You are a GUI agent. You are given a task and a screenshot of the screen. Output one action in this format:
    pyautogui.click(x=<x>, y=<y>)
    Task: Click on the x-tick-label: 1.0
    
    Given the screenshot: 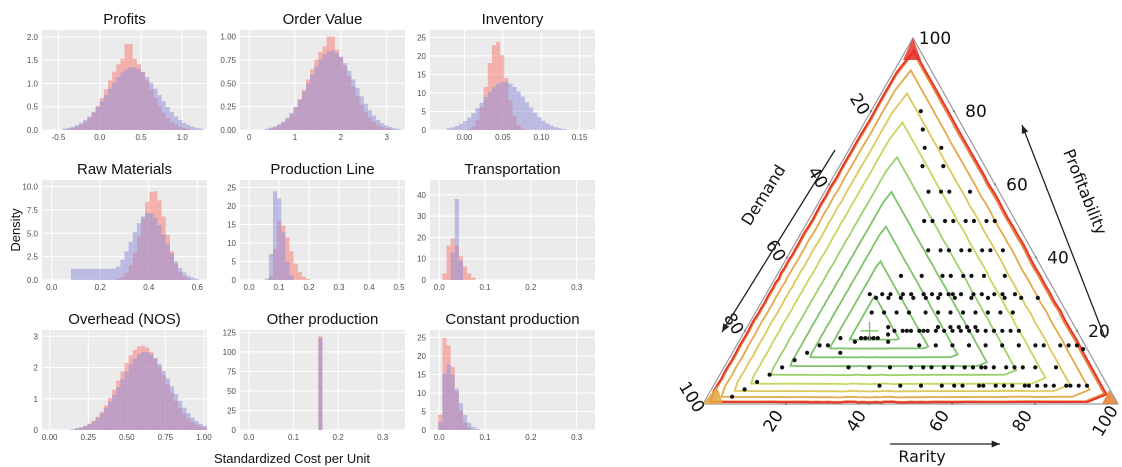 What is the action you would take?
    pyautogui.click(x=183, y=137)
    